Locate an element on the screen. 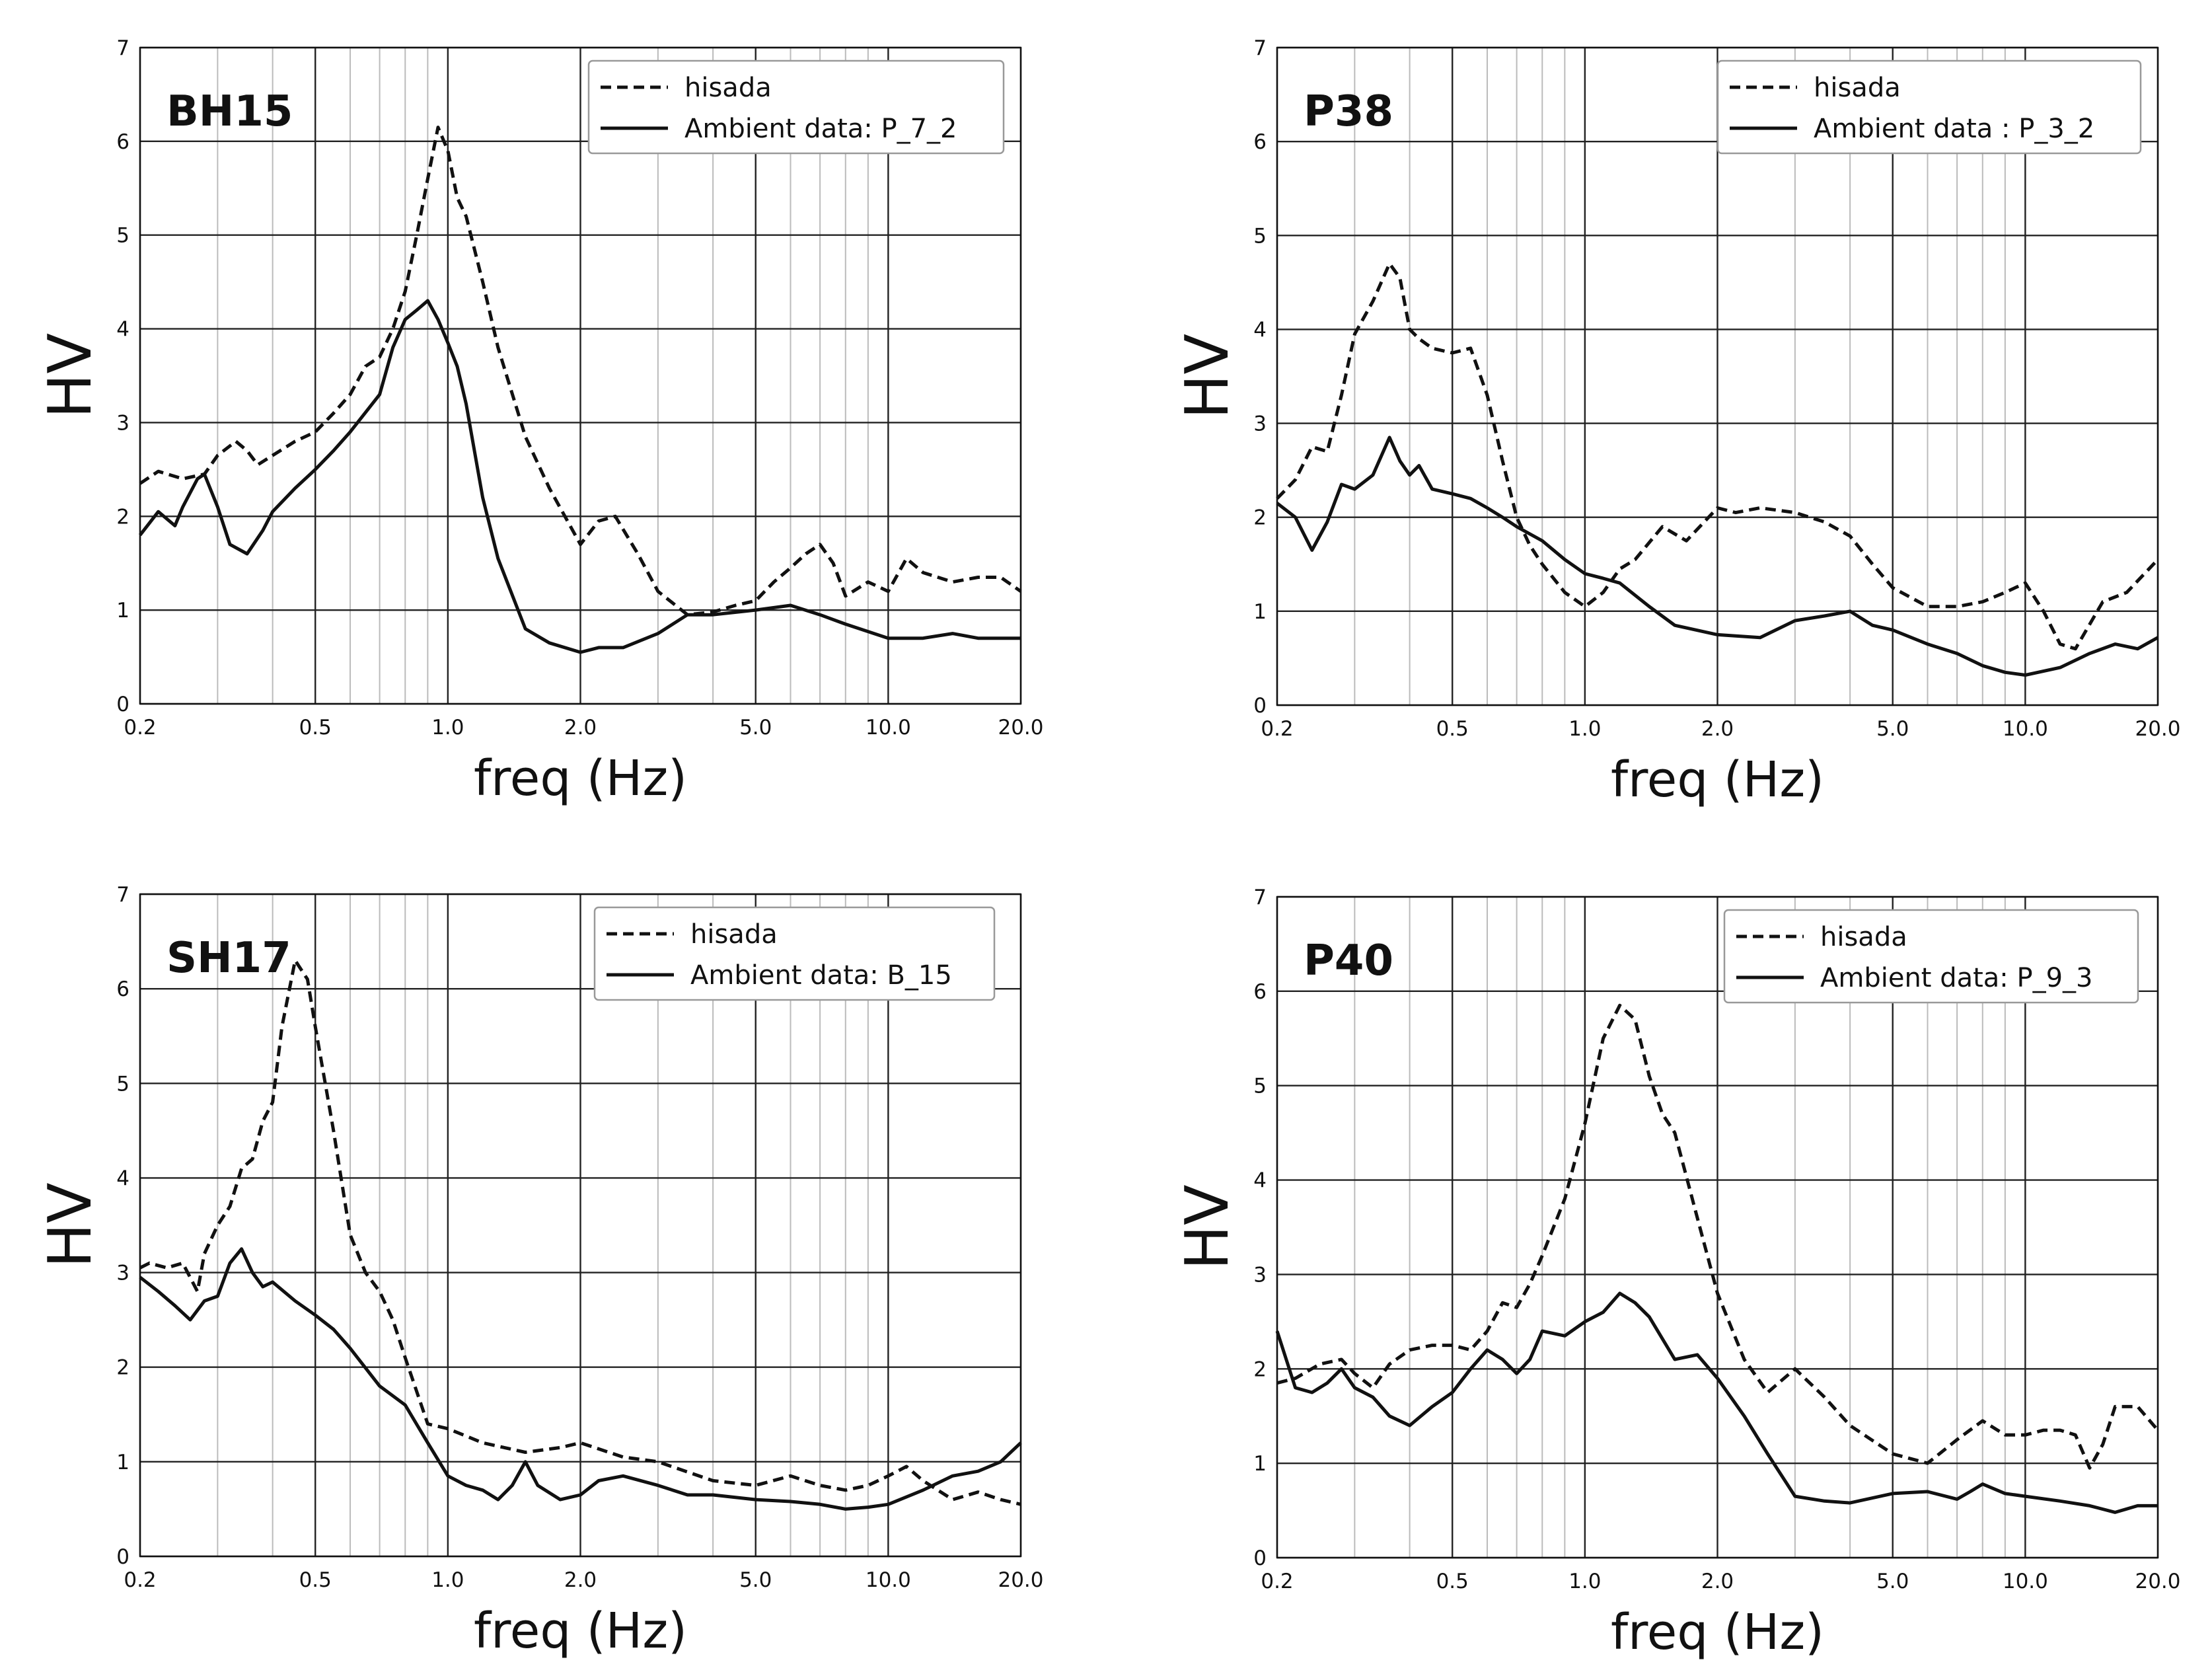  legend: hisada Ambient data: P_9_3 is located at coordinates (1931, 956).